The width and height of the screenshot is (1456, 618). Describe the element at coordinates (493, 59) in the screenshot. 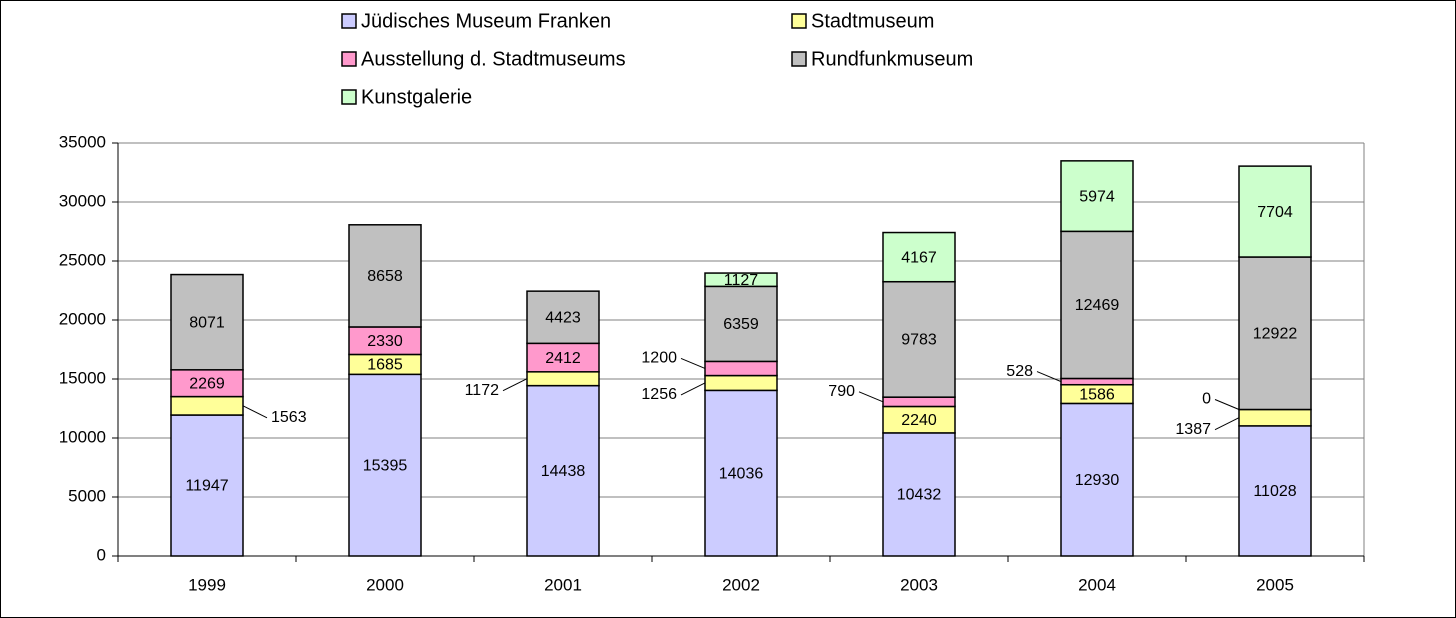

I see `legend-label: Ausstellung d. Stadtmuseums` at that location.